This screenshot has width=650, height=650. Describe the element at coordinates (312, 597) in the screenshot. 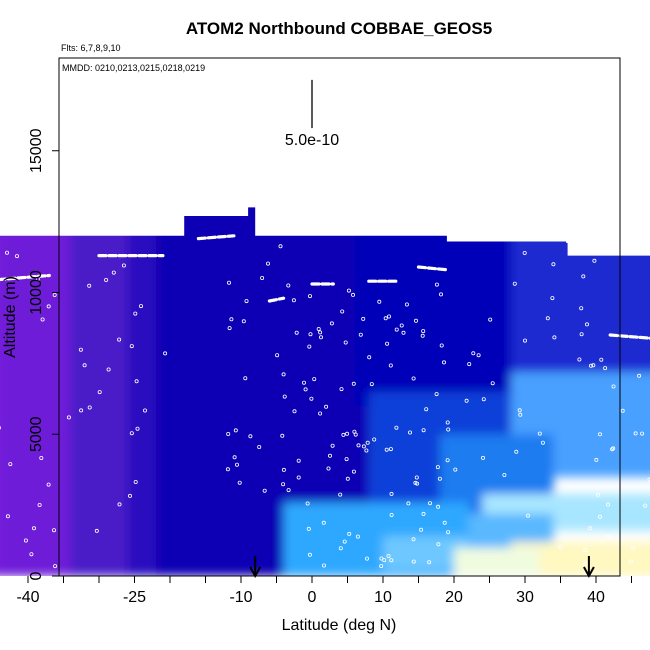

I see `x-tick-label: 0` at that location.